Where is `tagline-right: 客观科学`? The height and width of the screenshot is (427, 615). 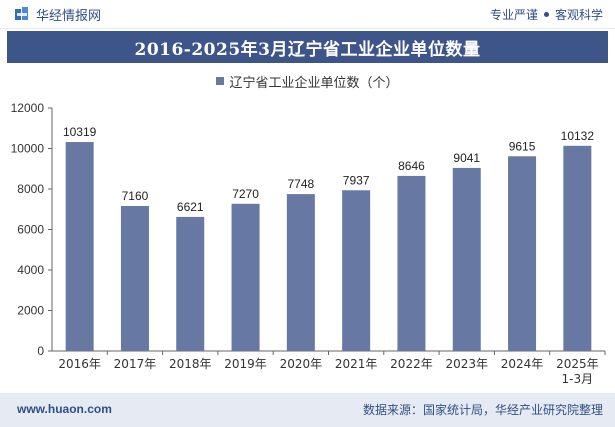 tagline-right: 客观科学 is located at coordinates (578, 15).